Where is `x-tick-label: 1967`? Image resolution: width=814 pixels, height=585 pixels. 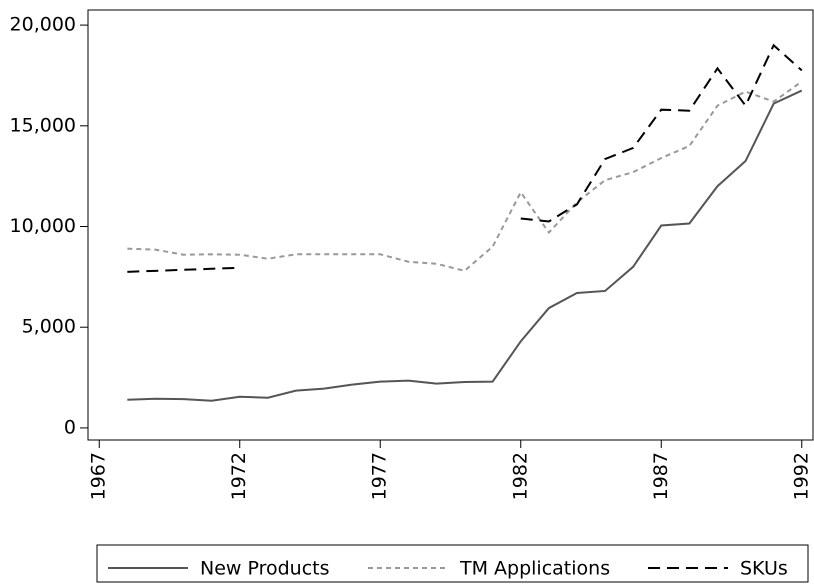
x-tick-label: 1967 is located at coordinates (99, 476).